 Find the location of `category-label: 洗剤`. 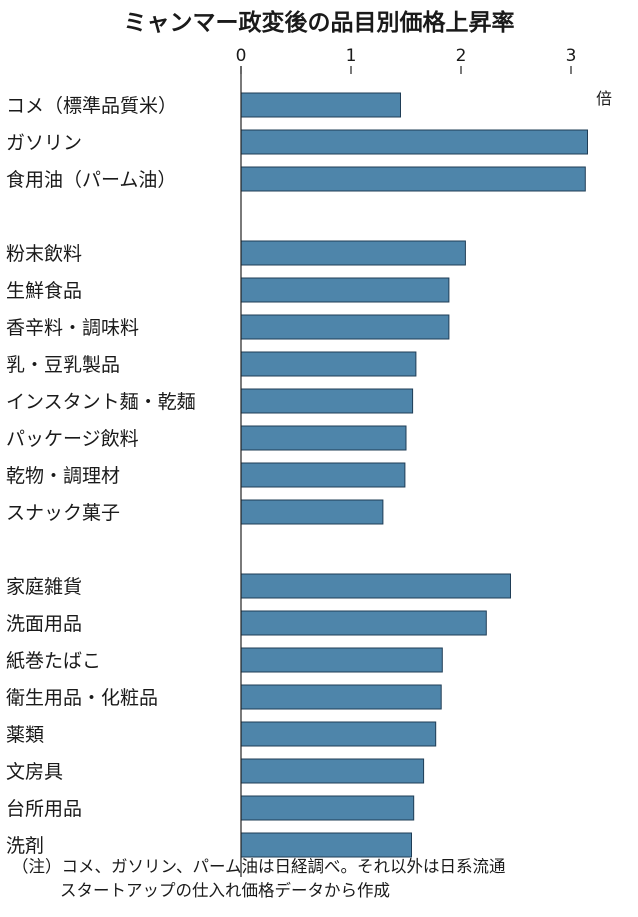

category-label: 洗剤 is located at coordinates (25, 846).